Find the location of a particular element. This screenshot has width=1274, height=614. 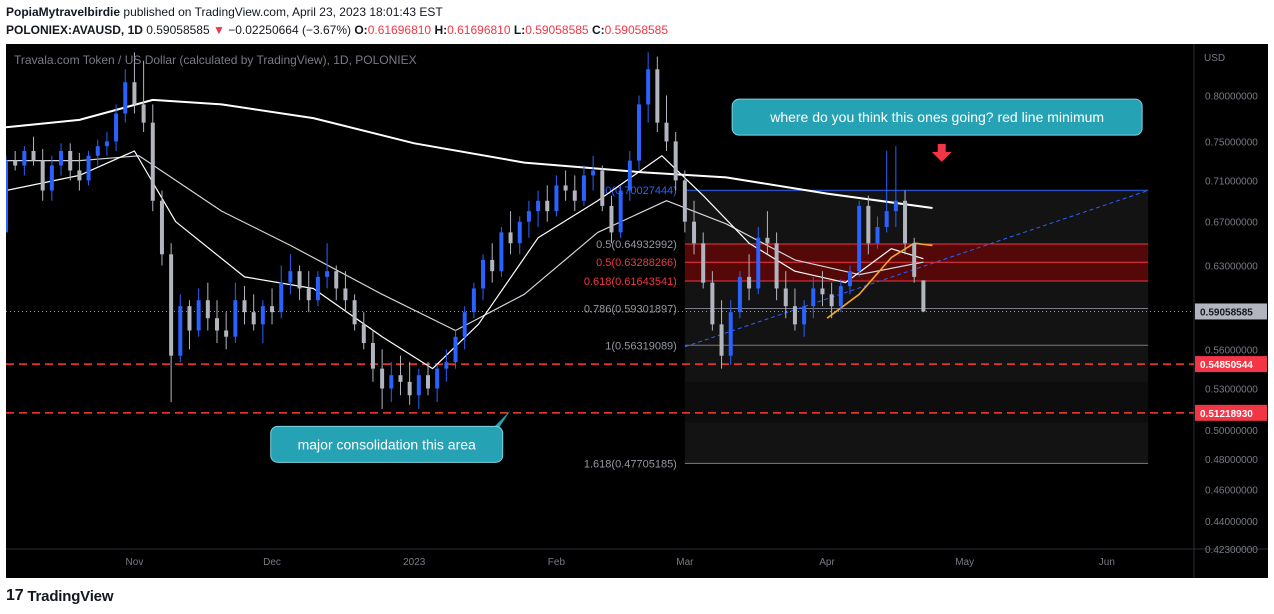

footer: 17 TradingView is located at coordinates (59, 596).